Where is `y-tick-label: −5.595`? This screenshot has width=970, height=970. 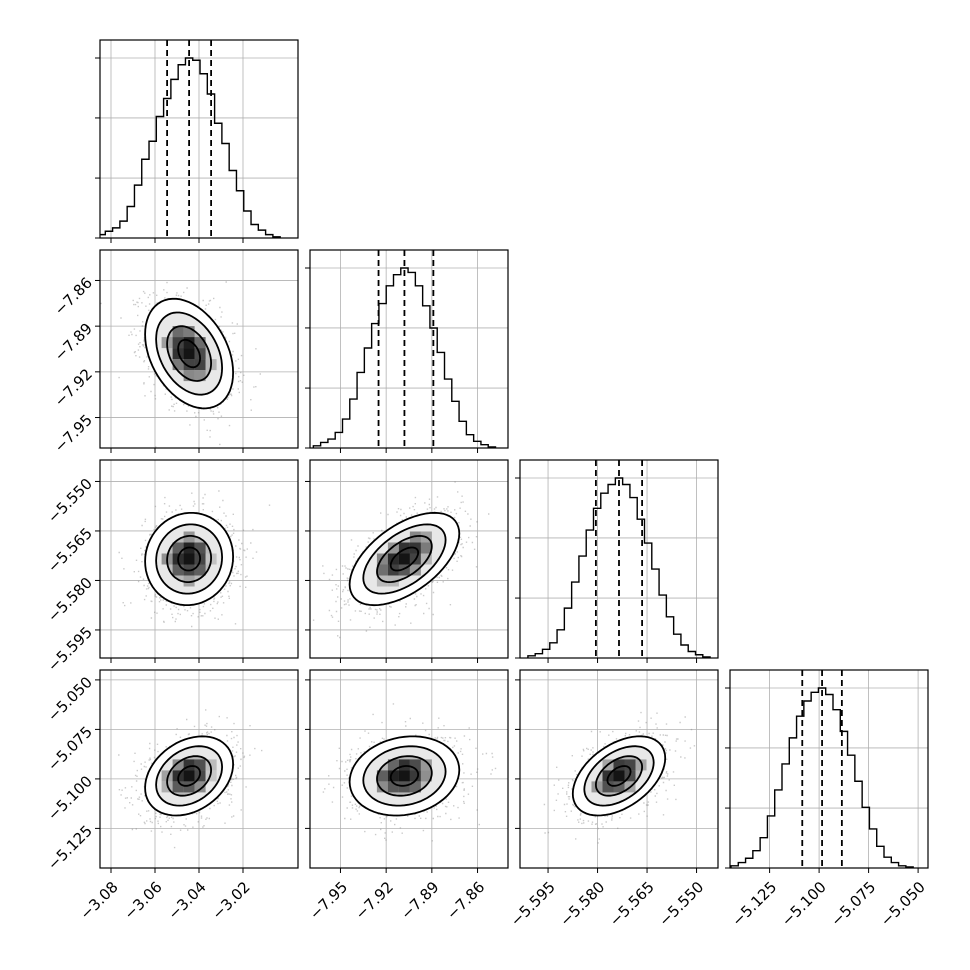
y-tick-label: −5.595 is located at coordinates (70, 649).